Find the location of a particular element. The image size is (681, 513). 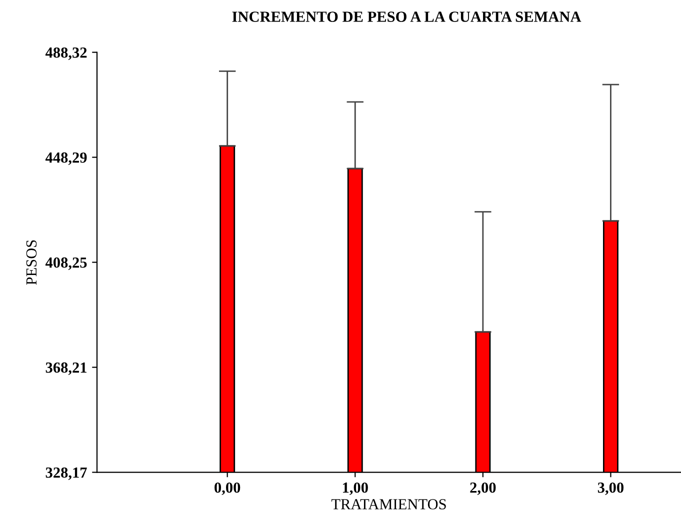

x-tick-label: 2,00 is located at coordinates (483, 488).